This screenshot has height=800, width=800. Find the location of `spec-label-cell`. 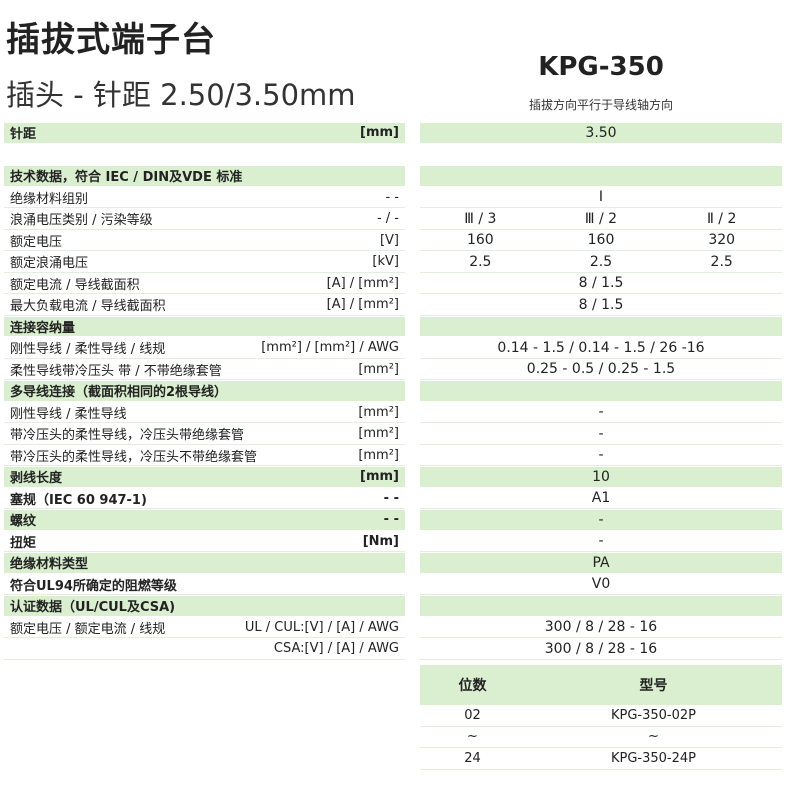

spec-label-cell is located at coordinates (204, 155).